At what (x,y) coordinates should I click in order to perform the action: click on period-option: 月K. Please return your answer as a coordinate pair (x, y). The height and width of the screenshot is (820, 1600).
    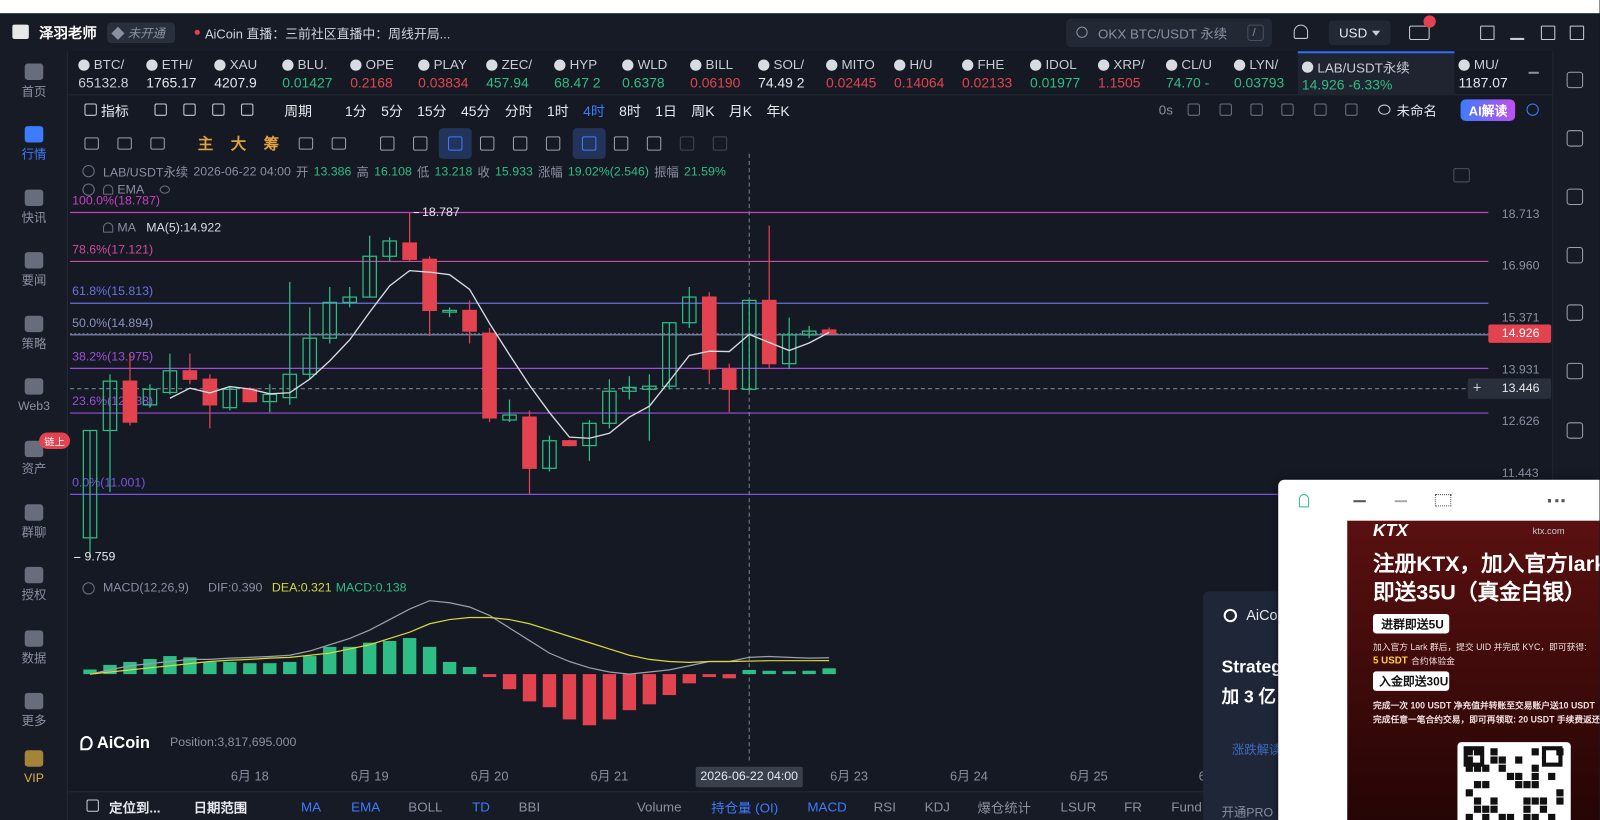
    Looking at the image, I should click on (740, 111).